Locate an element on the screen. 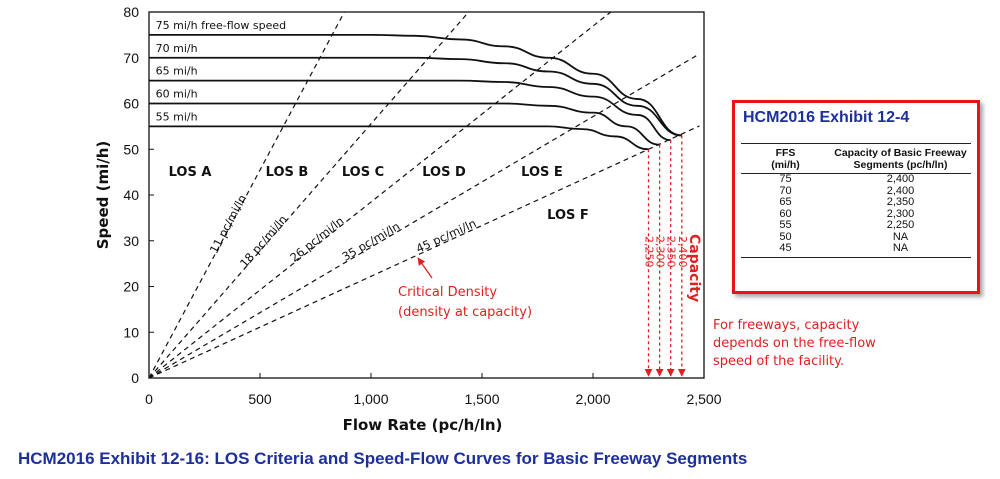 Image resolution: width=1000 pixels, height=479 pixels. curve-label: 75 mi/h free-flow speed is located at coordinates (221, 25).